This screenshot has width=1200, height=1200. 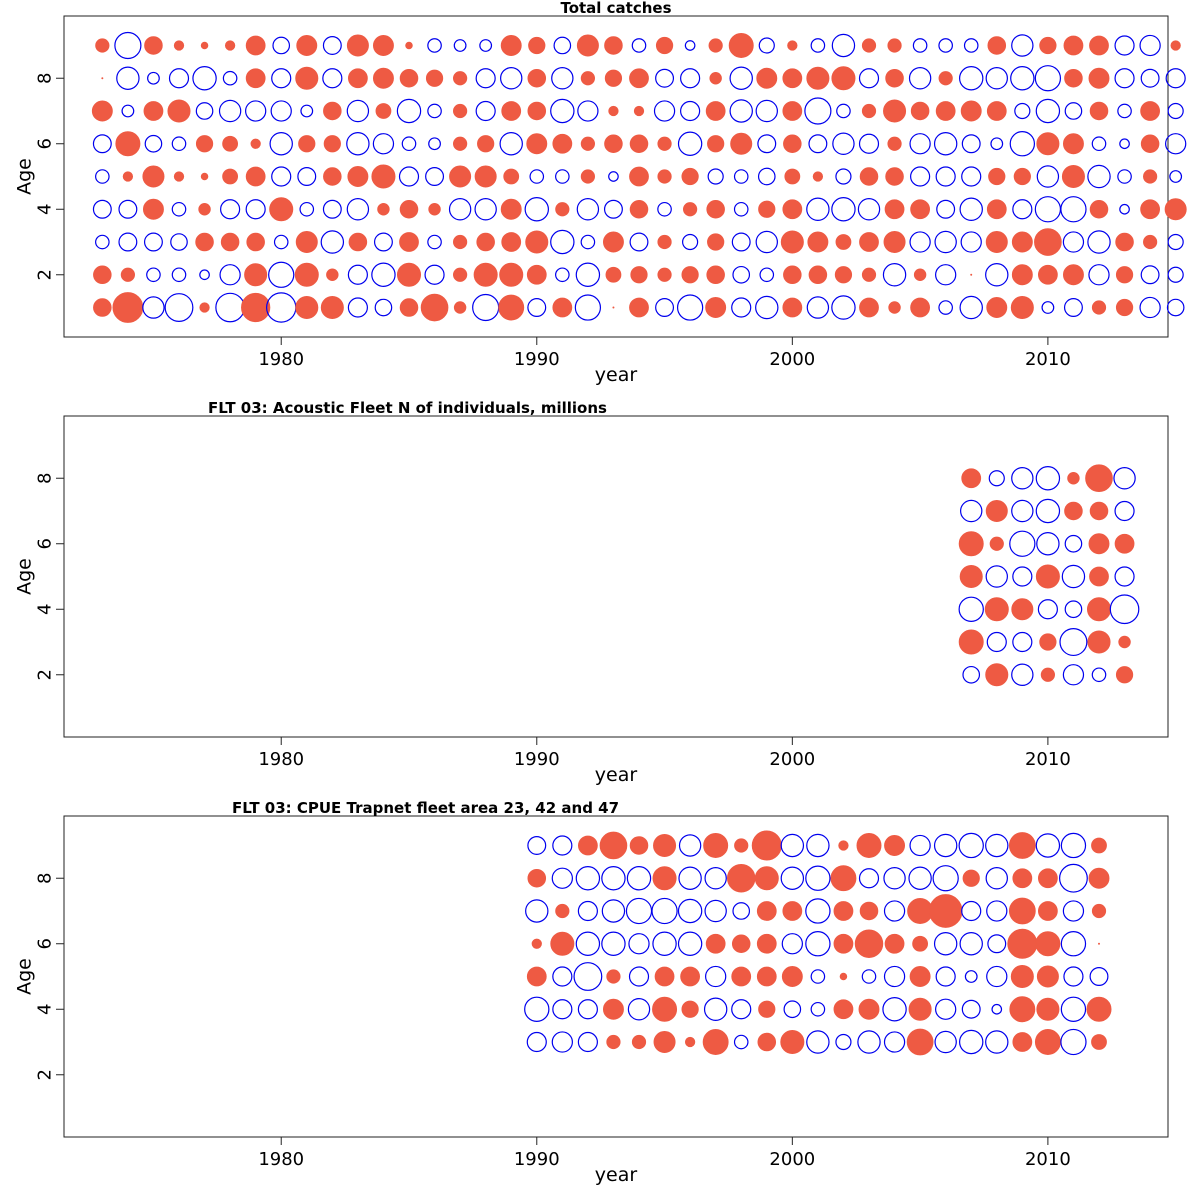 I want to click on y-axis-label: Age, so click(x=25, y=976).